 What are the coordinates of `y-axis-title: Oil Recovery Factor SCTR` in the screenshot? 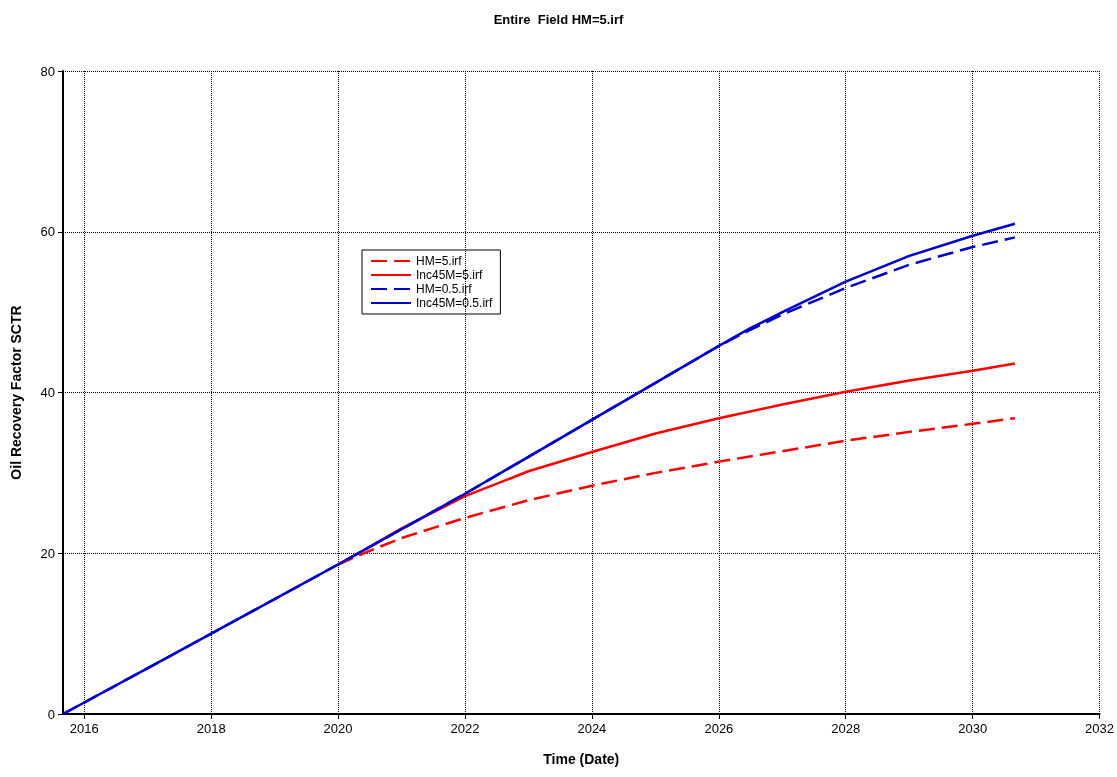 It's located at (16, 392).